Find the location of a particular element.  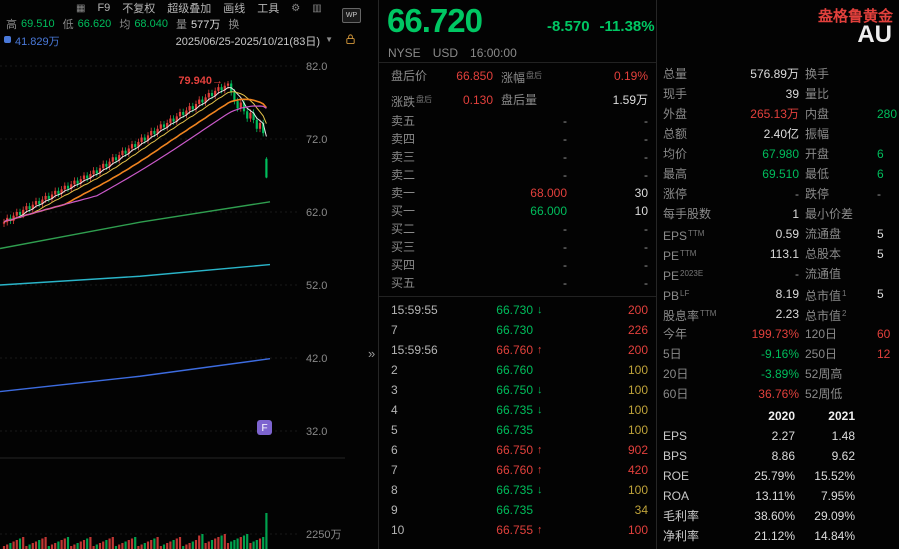

stats-row: 60日 36.76% 52周低 is located at coordinates (778, 394).